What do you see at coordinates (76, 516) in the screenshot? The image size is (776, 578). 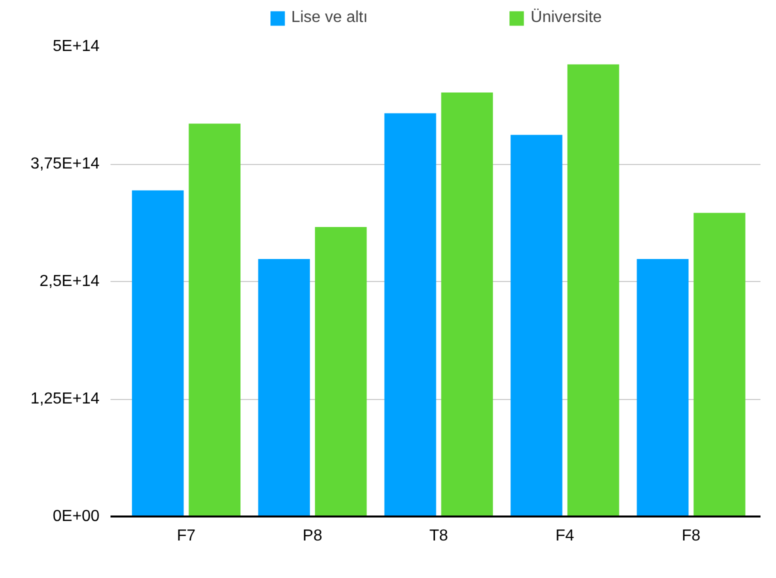 I see `y-tick-label: 0E+00` at bounding box center [76, 516].